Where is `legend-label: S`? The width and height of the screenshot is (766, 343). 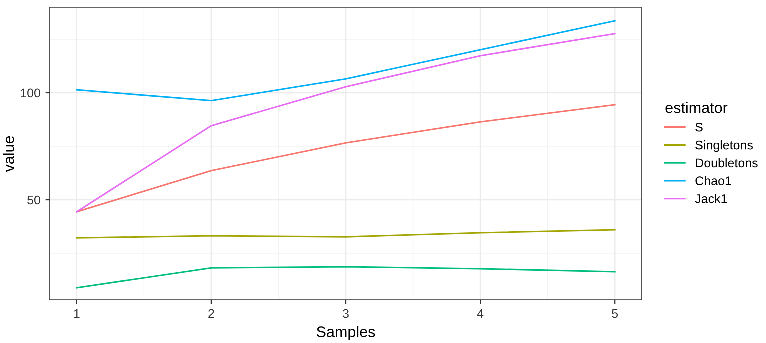 legend-label: S is located at coordinates (699, 127).